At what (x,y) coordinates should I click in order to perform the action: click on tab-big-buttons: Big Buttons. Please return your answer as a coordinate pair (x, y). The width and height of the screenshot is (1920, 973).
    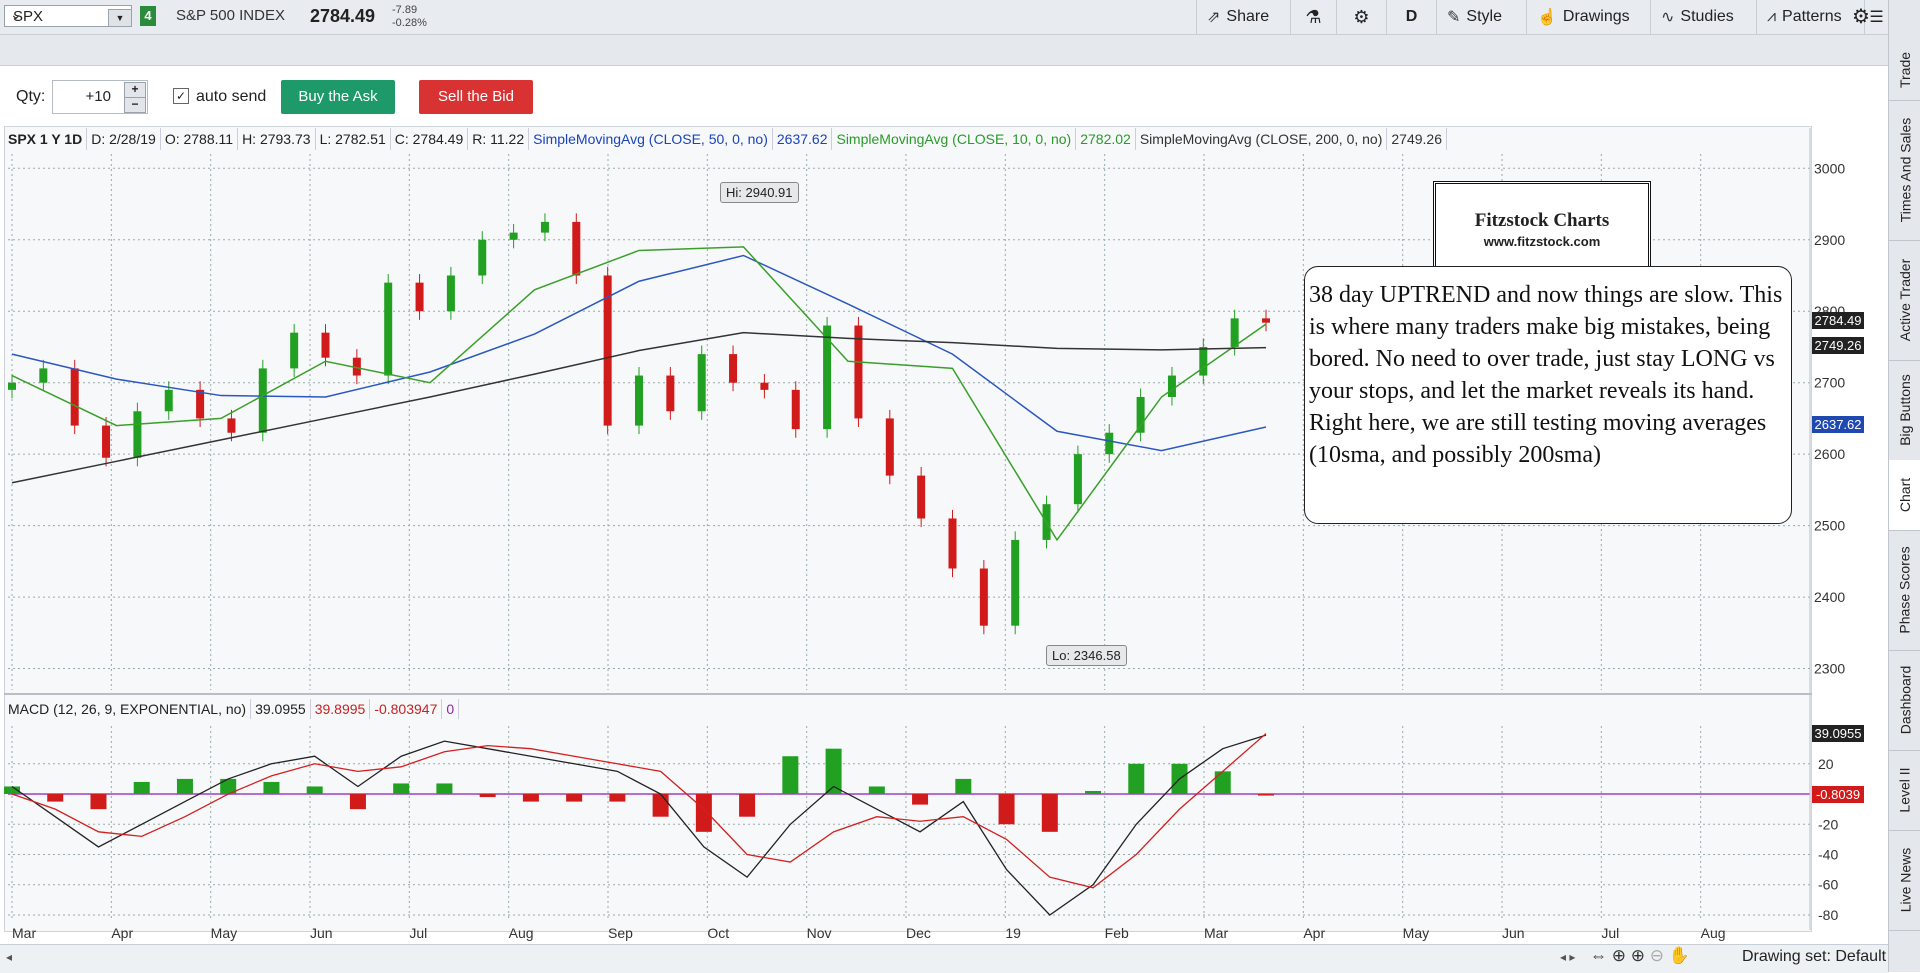
    Looking at the image, I should click on (1904, 410).